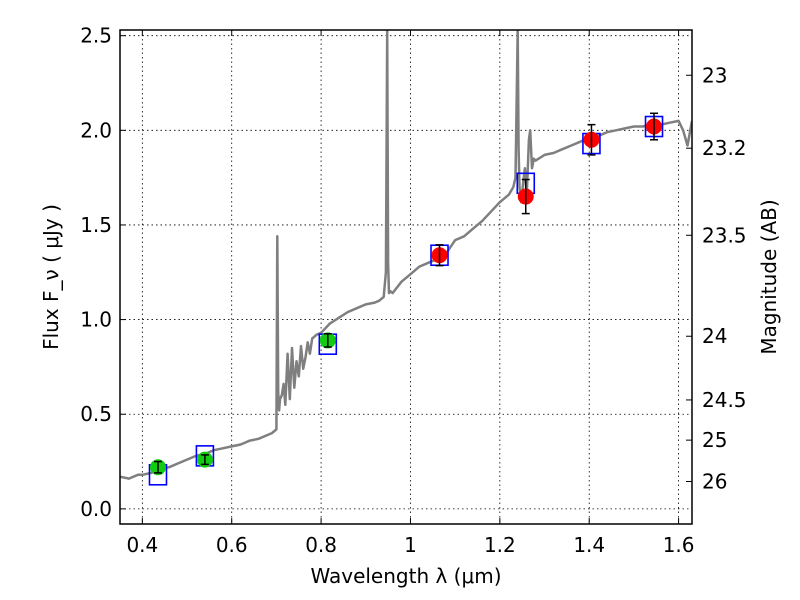 The height and width of the screenshot is (600, 800). Describe the element at coordinates (589, 545) in the screenshot. I see `x-tick-label: 1.4` at that location.